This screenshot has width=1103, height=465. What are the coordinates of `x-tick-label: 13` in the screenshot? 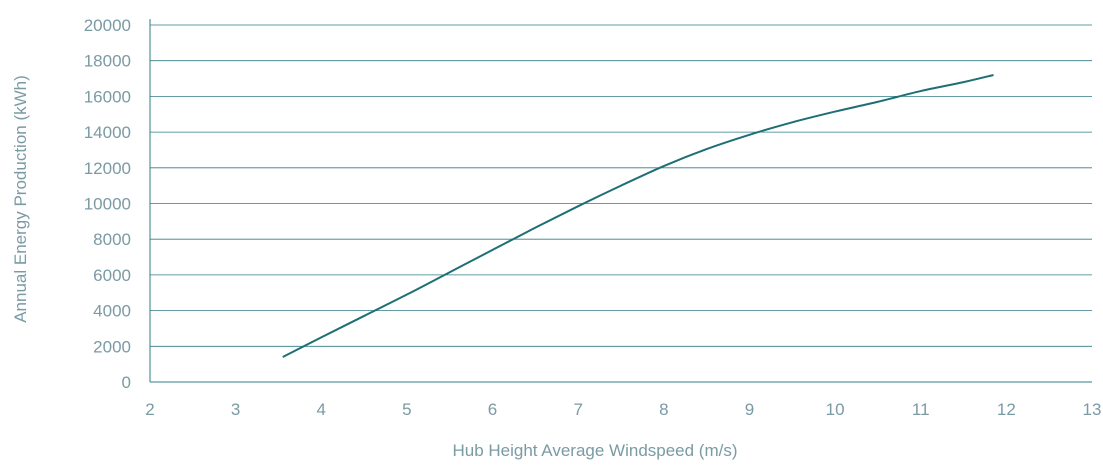 It's located at (1092, 409).